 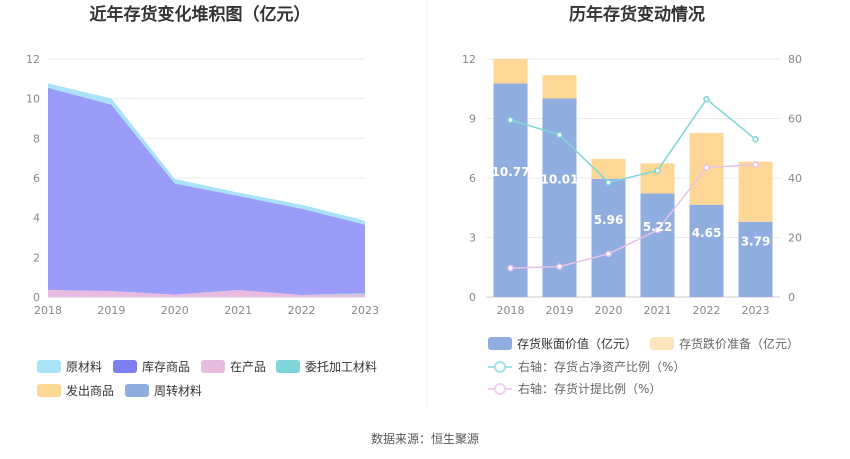 I want to click on y-right-tick-label: 20, so click(x=795, y=238).